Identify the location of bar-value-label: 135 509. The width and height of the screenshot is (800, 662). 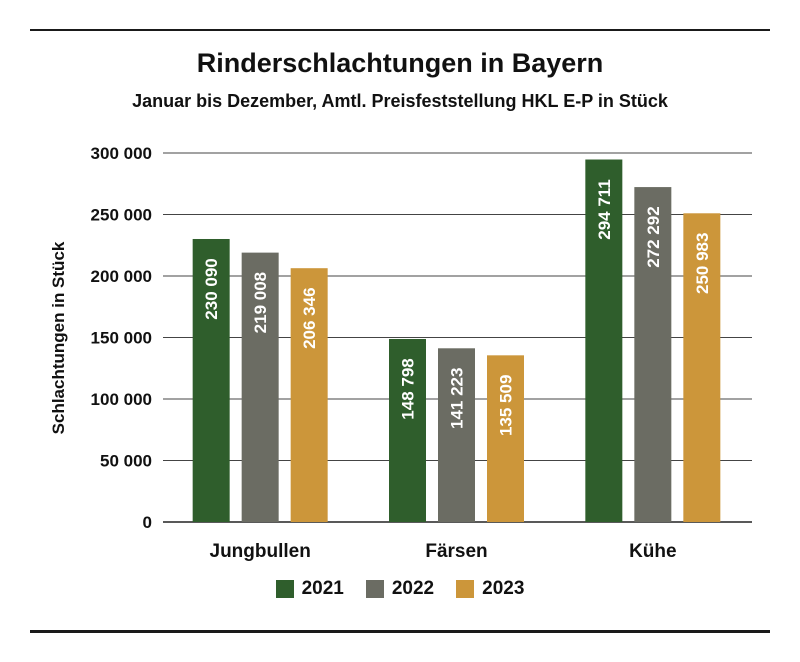
(506, 405).